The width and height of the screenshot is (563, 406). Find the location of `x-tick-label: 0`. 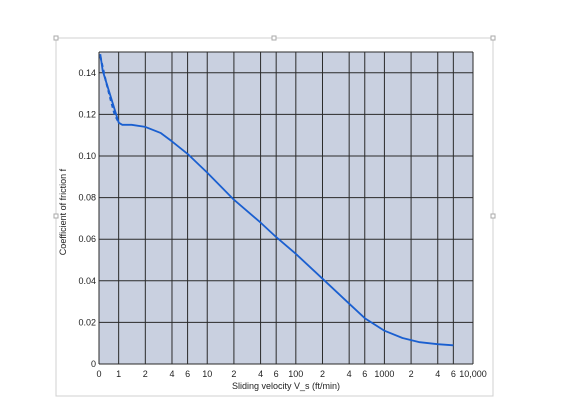

x-tick-label: 0 is located at coordinates (98, 374).